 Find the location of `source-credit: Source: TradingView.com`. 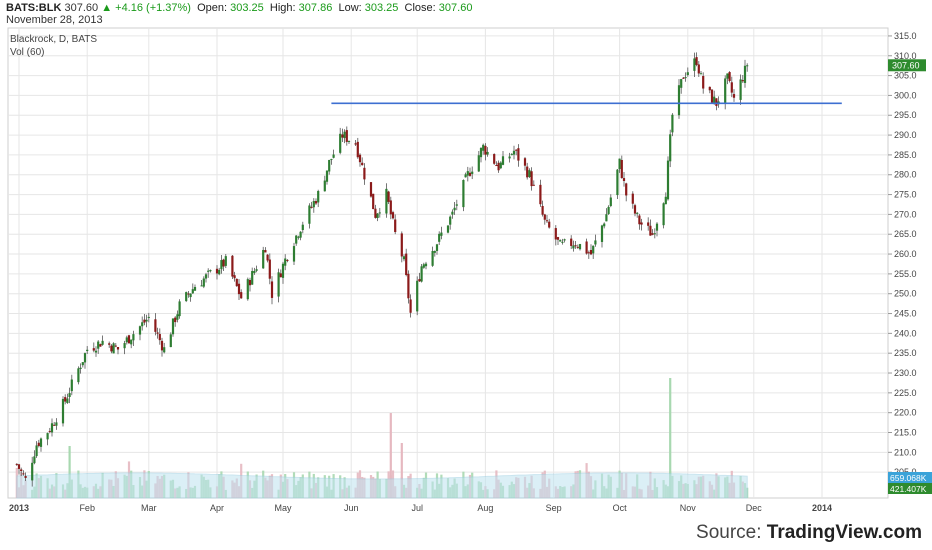

source-credit: Source: TradingView.com is located at coordinates (809, 533).